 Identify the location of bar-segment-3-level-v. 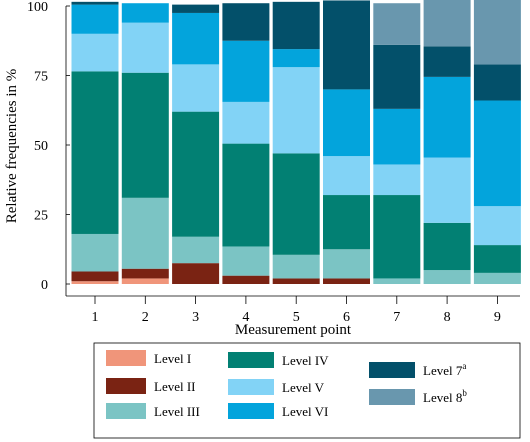
(196, 88).